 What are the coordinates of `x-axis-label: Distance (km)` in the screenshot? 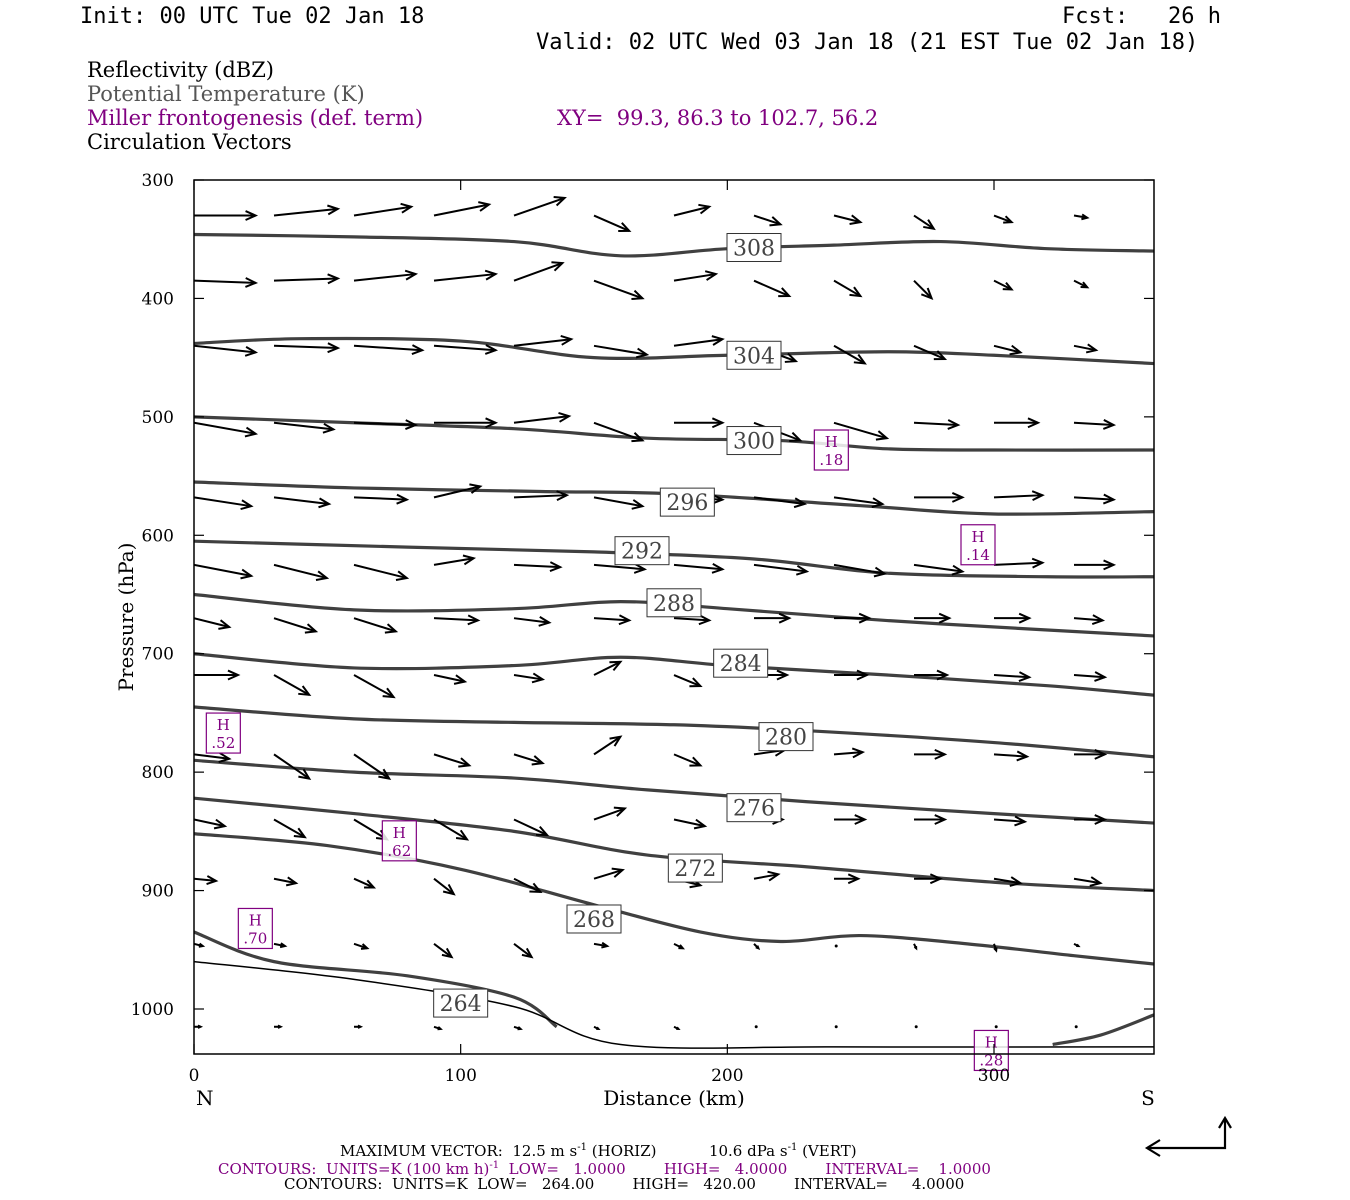 It's located at (674, 1098).